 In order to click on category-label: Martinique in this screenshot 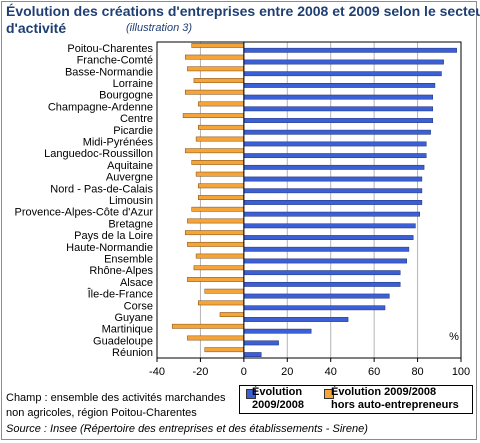, I will do `click(127, 330)`.